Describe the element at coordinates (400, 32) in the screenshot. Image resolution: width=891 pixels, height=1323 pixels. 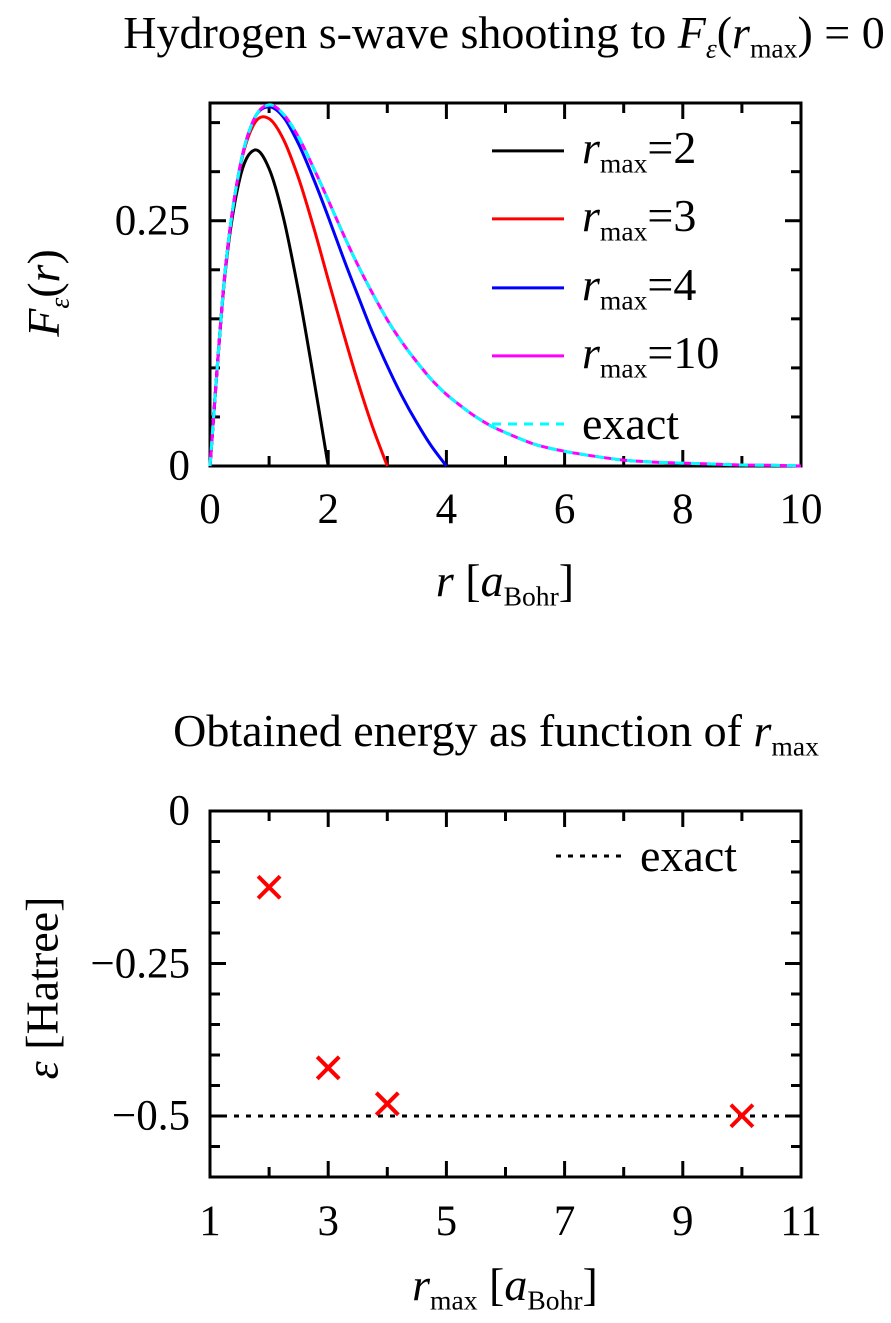
I see `text-segment: Hydrogen s-wave shooting to` at that location.